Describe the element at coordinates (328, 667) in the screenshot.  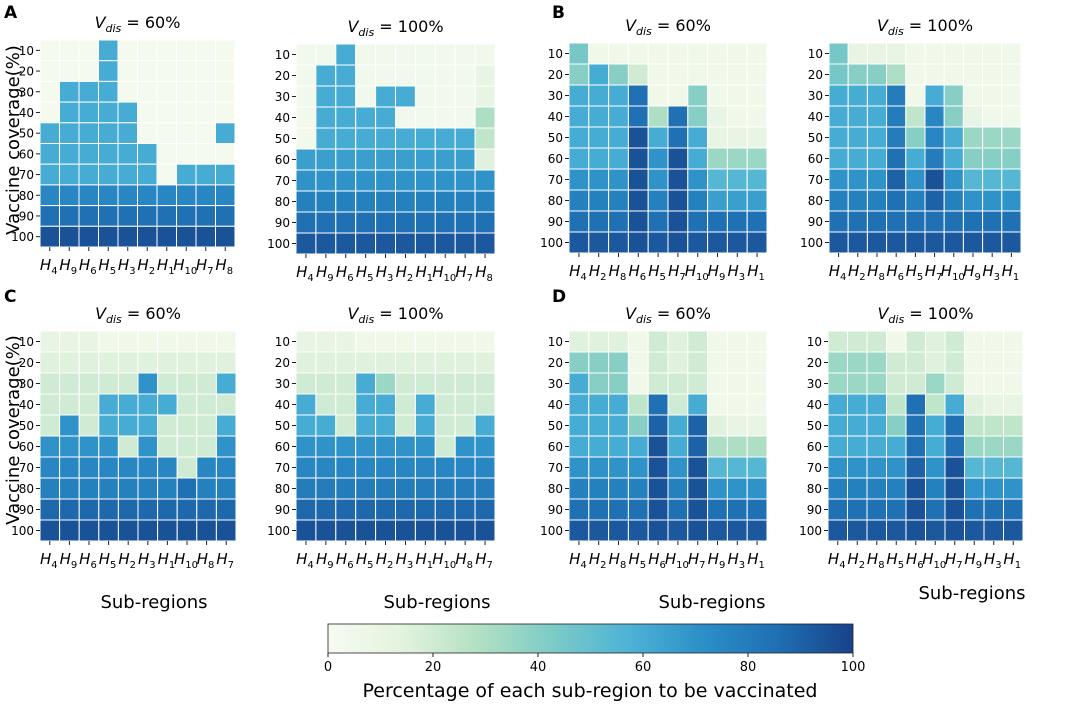
I see `colorbar-tick-label: 0` at that location.